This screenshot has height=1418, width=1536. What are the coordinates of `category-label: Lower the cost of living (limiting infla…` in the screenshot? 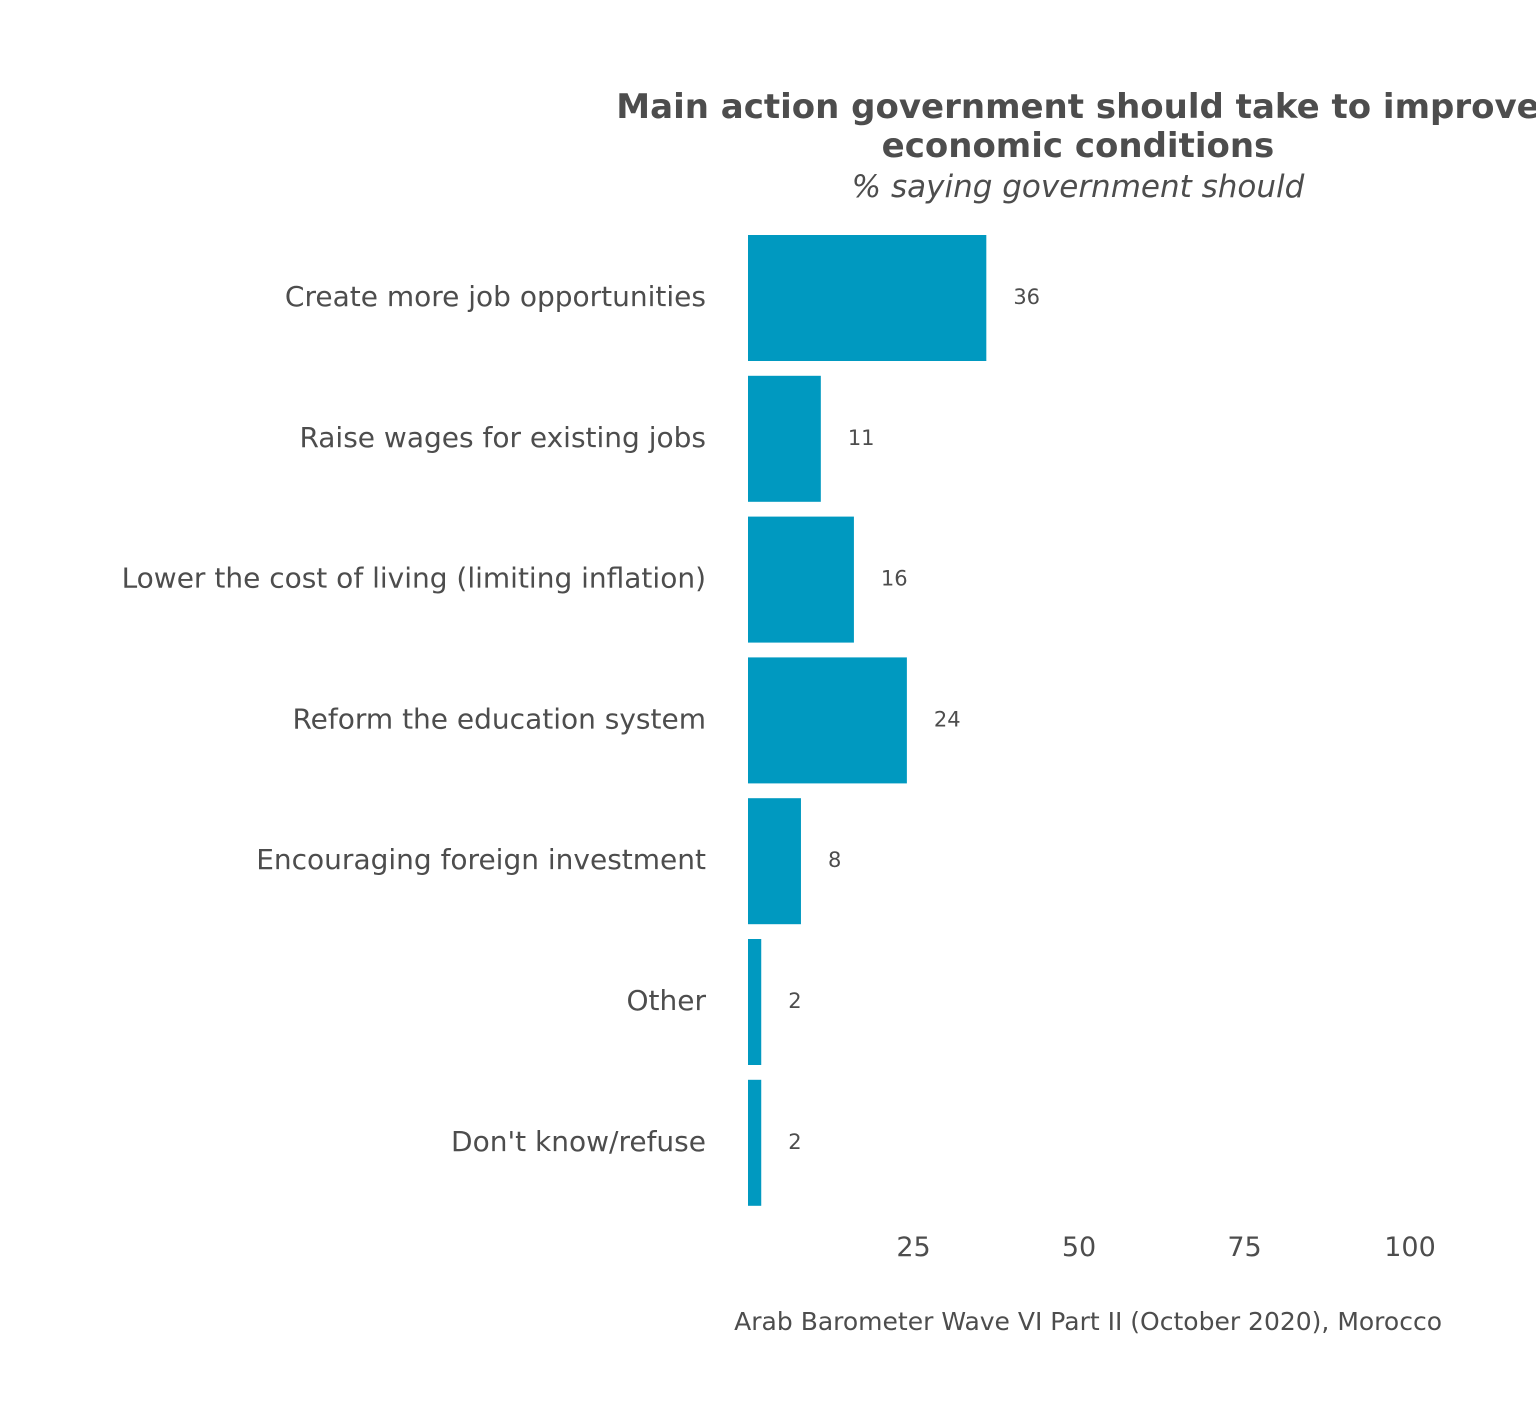 It's located at (414, 578).